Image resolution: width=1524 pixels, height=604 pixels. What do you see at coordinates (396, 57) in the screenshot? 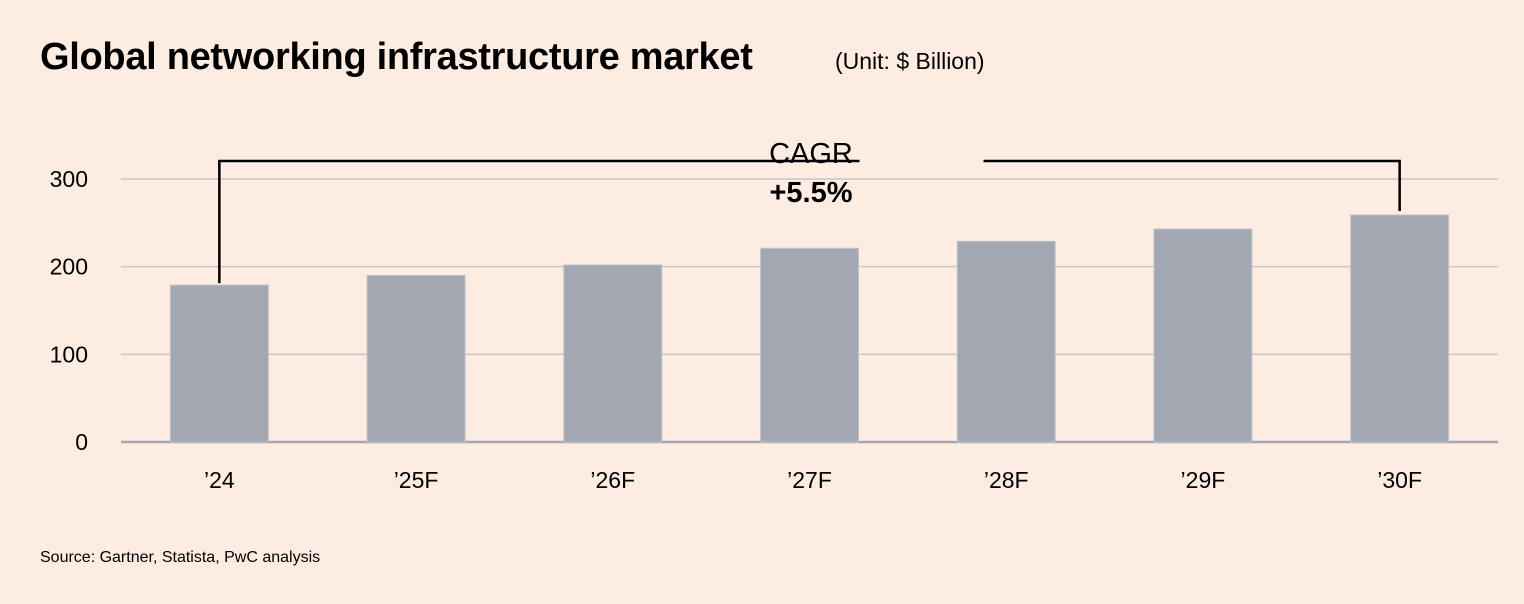
I see `chart-title: Global networking infrastructure market` at bounding box center [396, 57].